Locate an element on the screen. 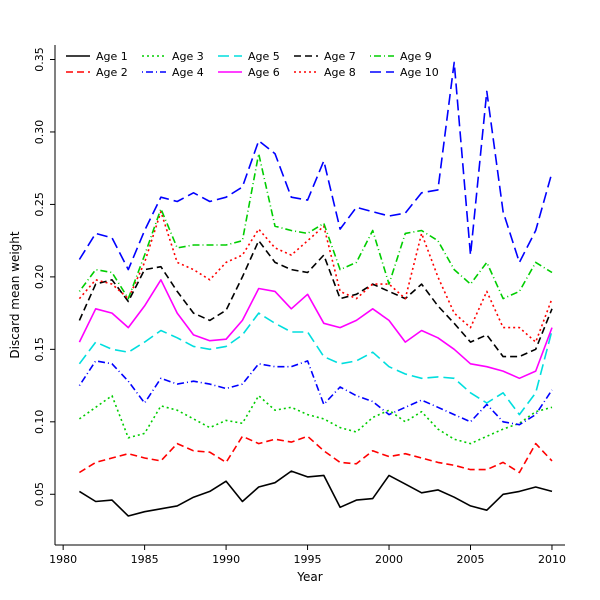  x-tick-label: 2010 is located at coordinates (552, 559).